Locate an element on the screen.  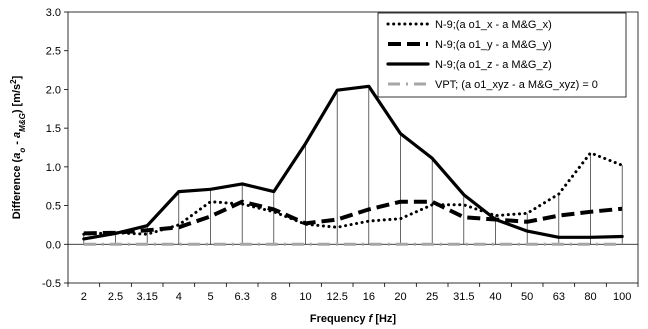
y-axis-title: Difference (ao - aM&G) [m/s2] is located at coordinates (18, 147).